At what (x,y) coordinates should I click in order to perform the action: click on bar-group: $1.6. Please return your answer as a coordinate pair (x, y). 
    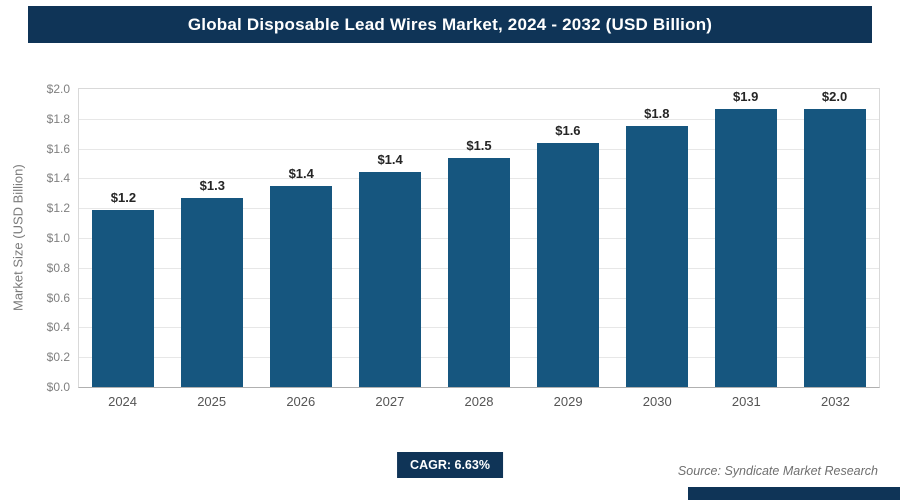
    Looking at the image, I should click on (567, 238).